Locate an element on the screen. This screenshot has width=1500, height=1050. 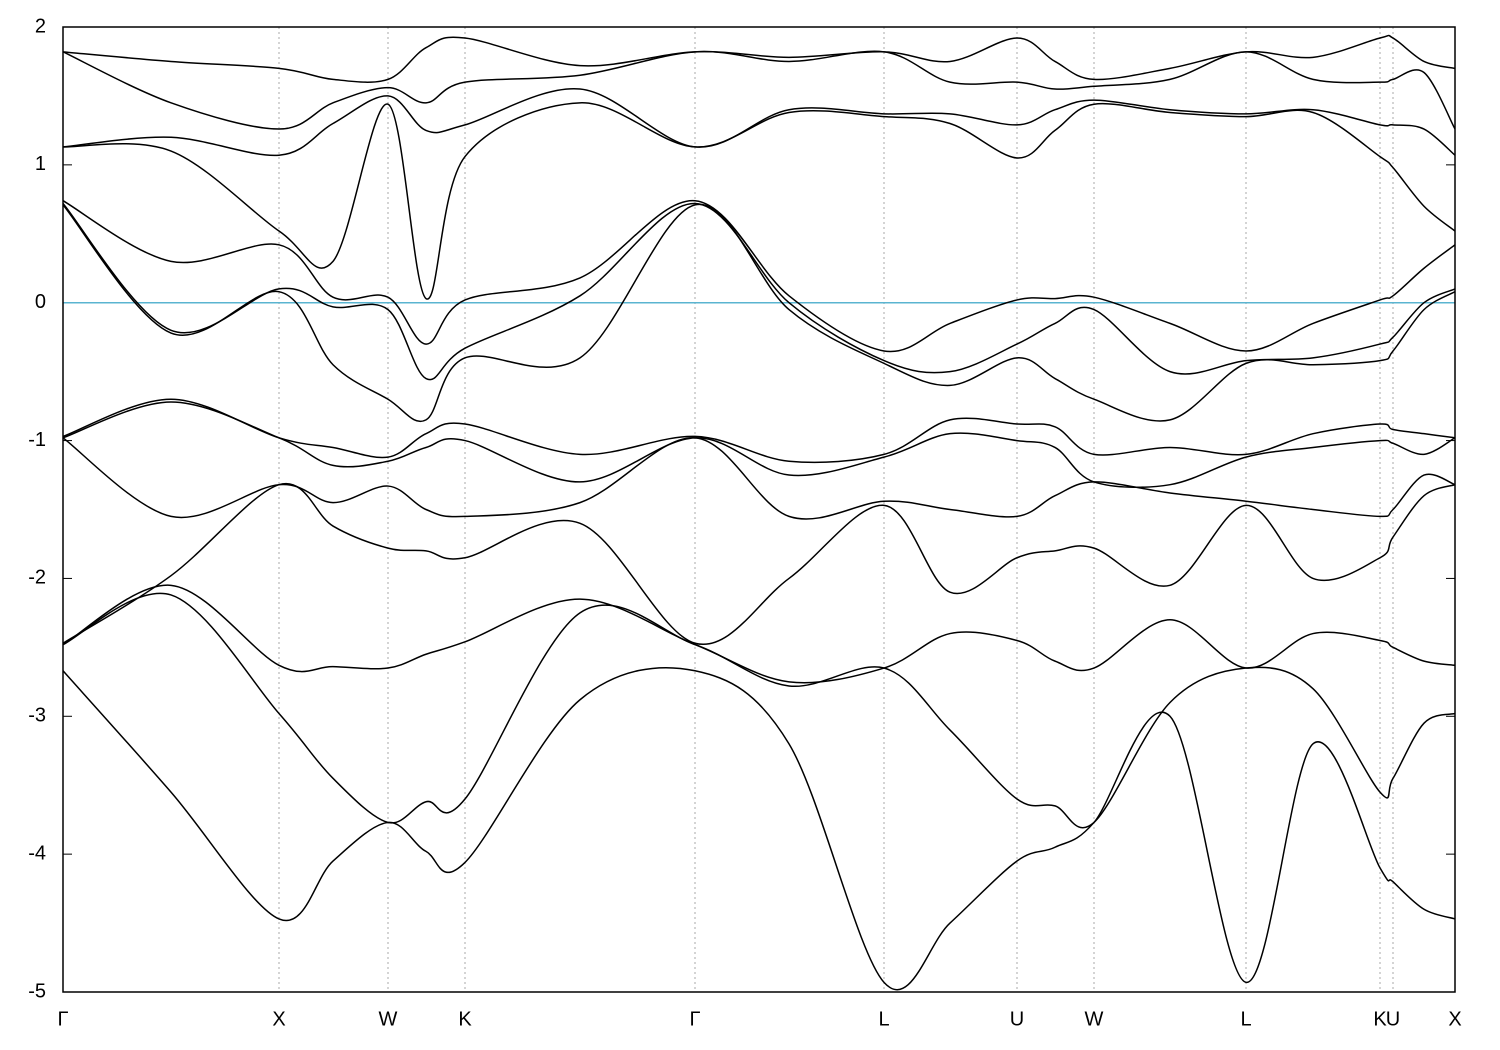
y-tick-label: -4 is located at coordinates (37, 853).